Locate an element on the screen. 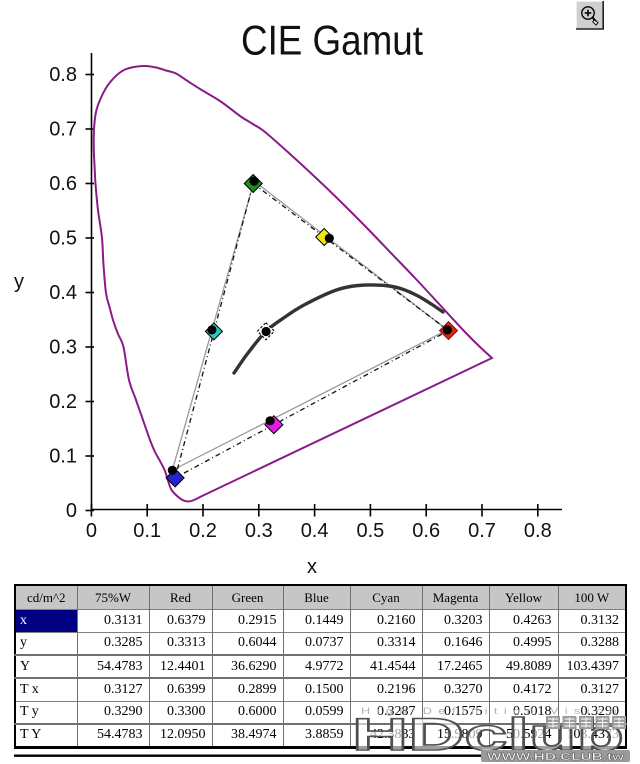 This screenshot has height=764, width=640. svg-text: High Definition Vision is located at coordinates (492, 711).